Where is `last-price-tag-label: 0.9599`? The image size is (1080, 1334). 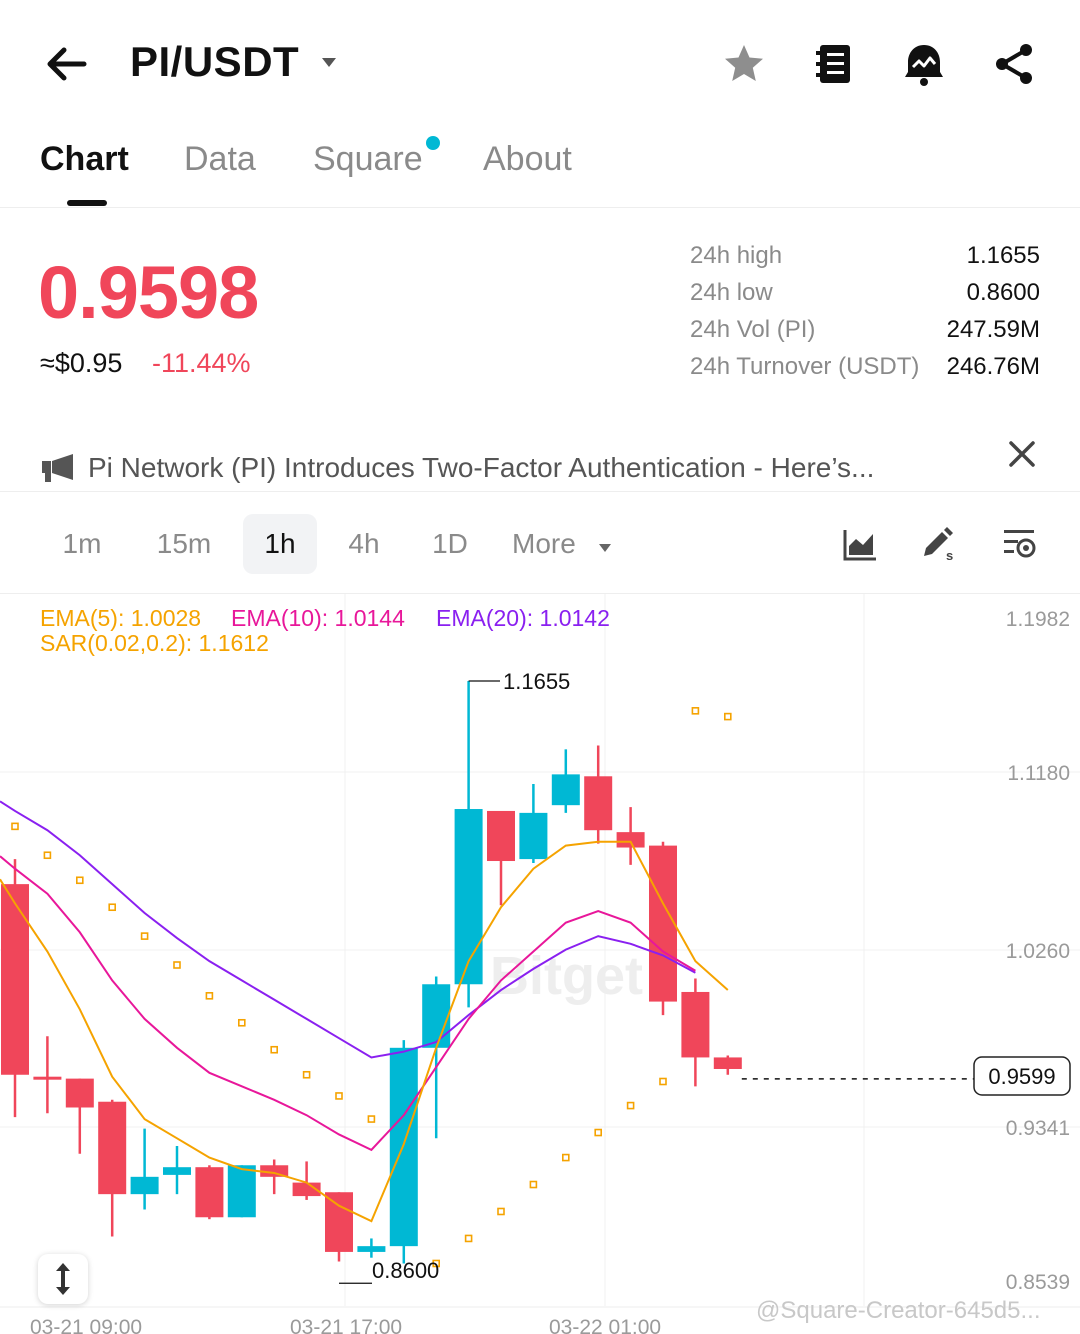 last-price-tag-label: 0.9599 is located at coordinates (1021, 1076).